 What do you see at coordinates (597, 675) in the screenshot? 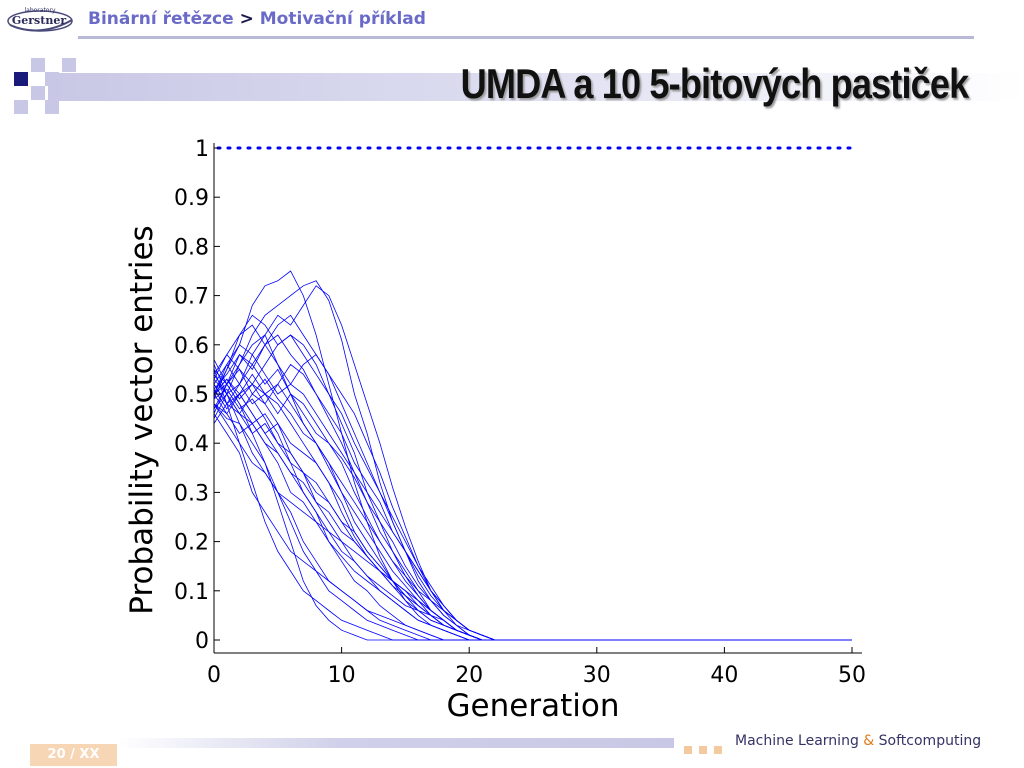
I see `x-tick-label: 30` at bounding box center [597, 675].